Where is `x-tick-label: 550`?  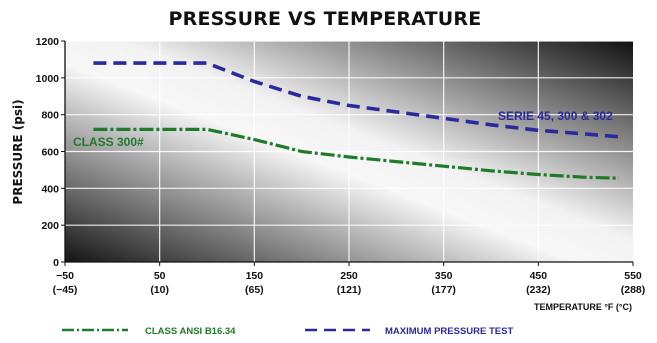
x-tick-label: 550 is located at coordinates (633, 276).